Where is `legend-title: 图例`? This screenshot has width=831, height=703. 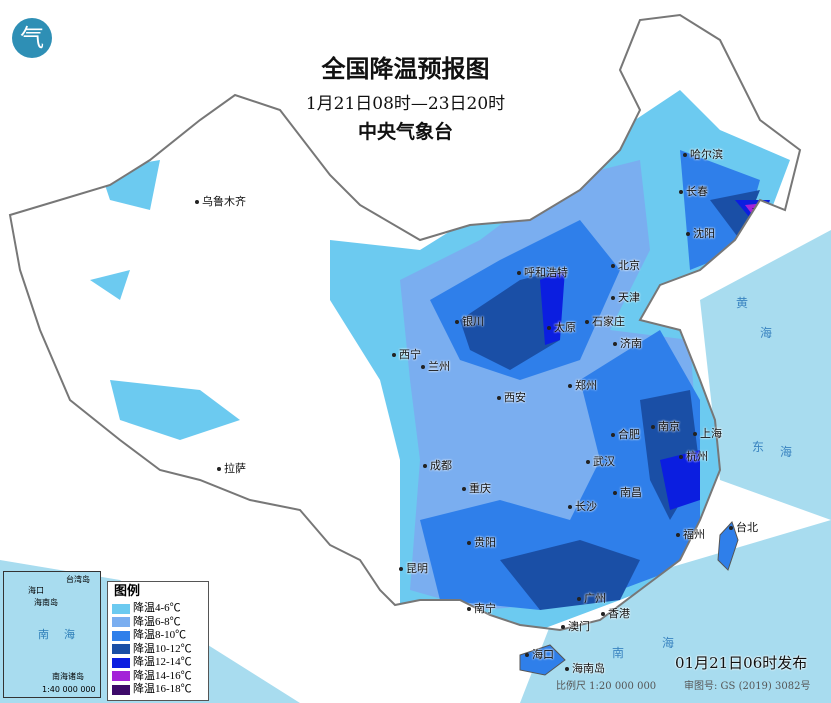
legend-title: 图例 is located at coordinates (127, 591).